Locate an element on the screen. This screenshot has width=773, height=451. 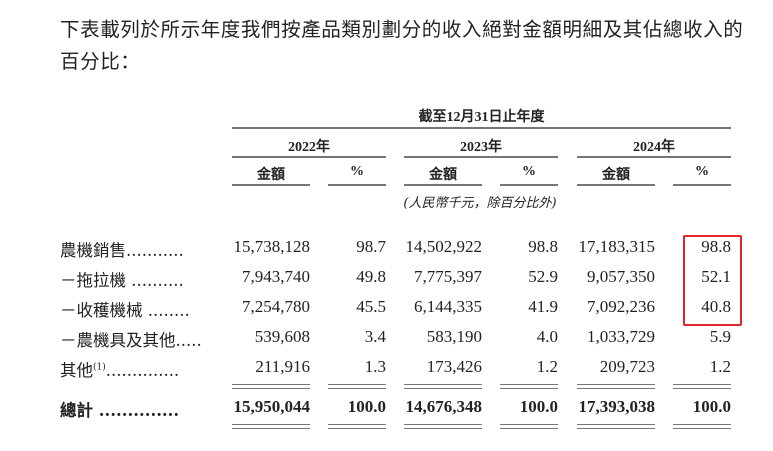
amount-cell: 14,676,348 is located at coordinates (444, 406).